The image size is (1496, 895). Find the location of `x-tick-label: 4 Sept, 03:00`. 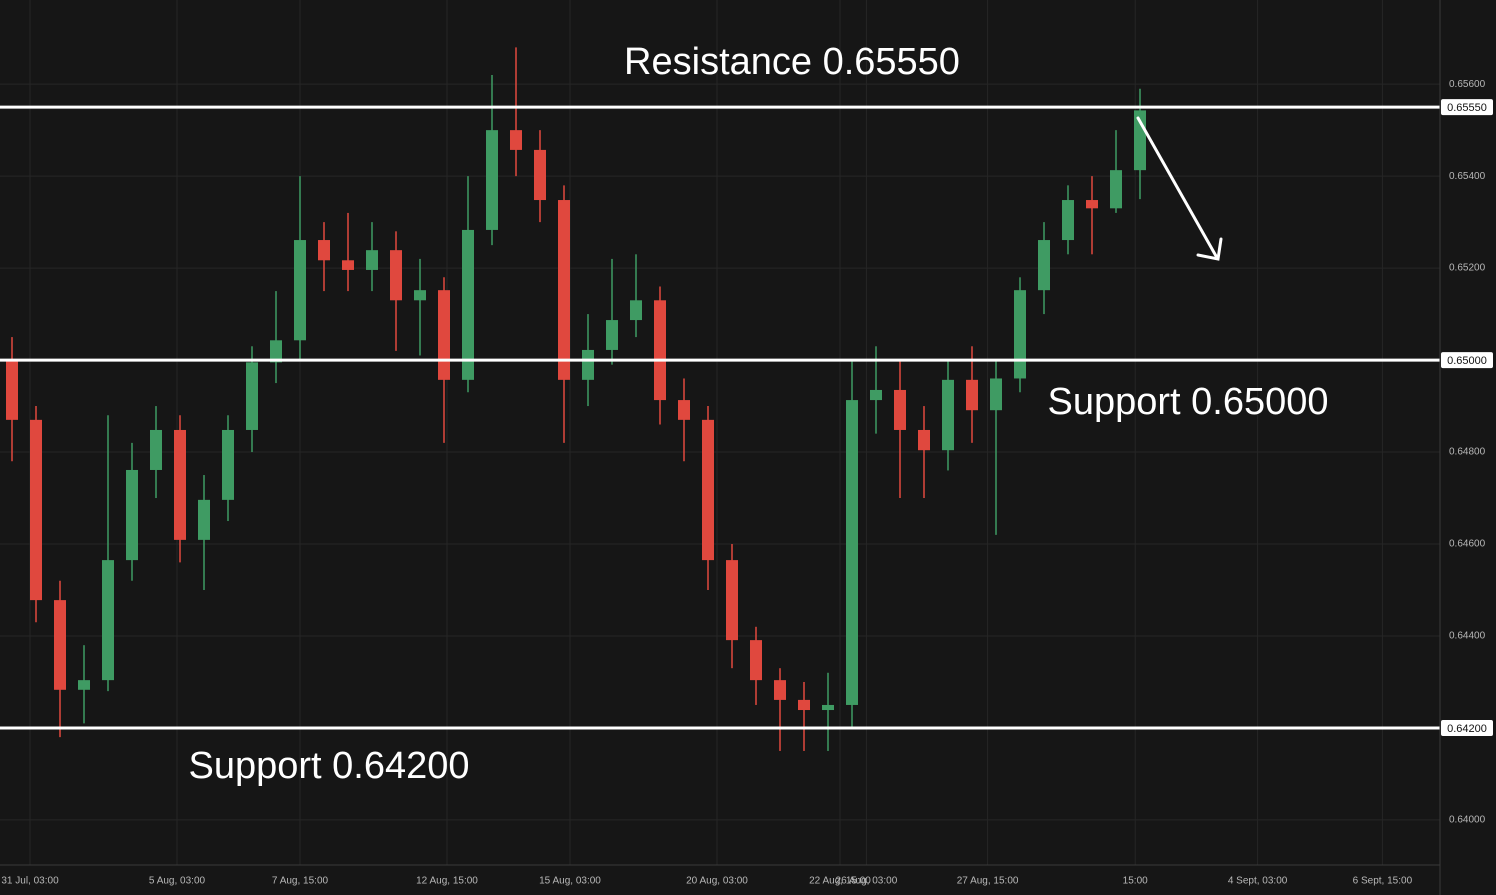

x-tick-label: 4 Sept, 03:00 is located at coordinates (1258, 881).